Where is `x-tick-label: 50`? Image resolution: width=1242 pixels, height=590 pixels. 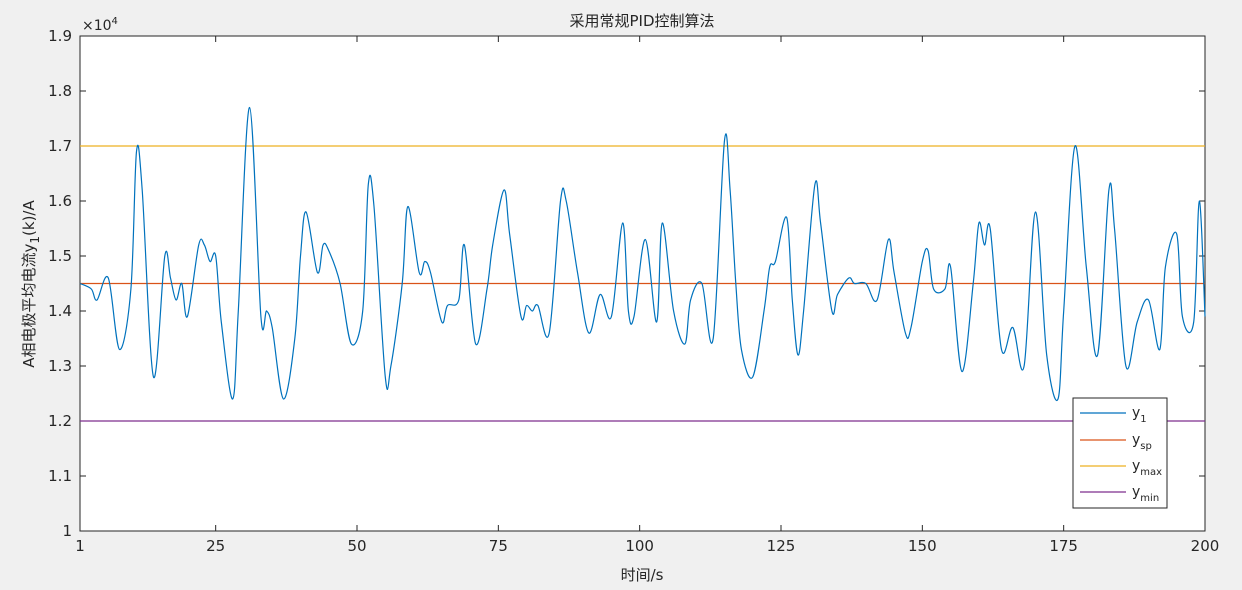
x-tick-label: 50 is located at coordinates (356, 546).